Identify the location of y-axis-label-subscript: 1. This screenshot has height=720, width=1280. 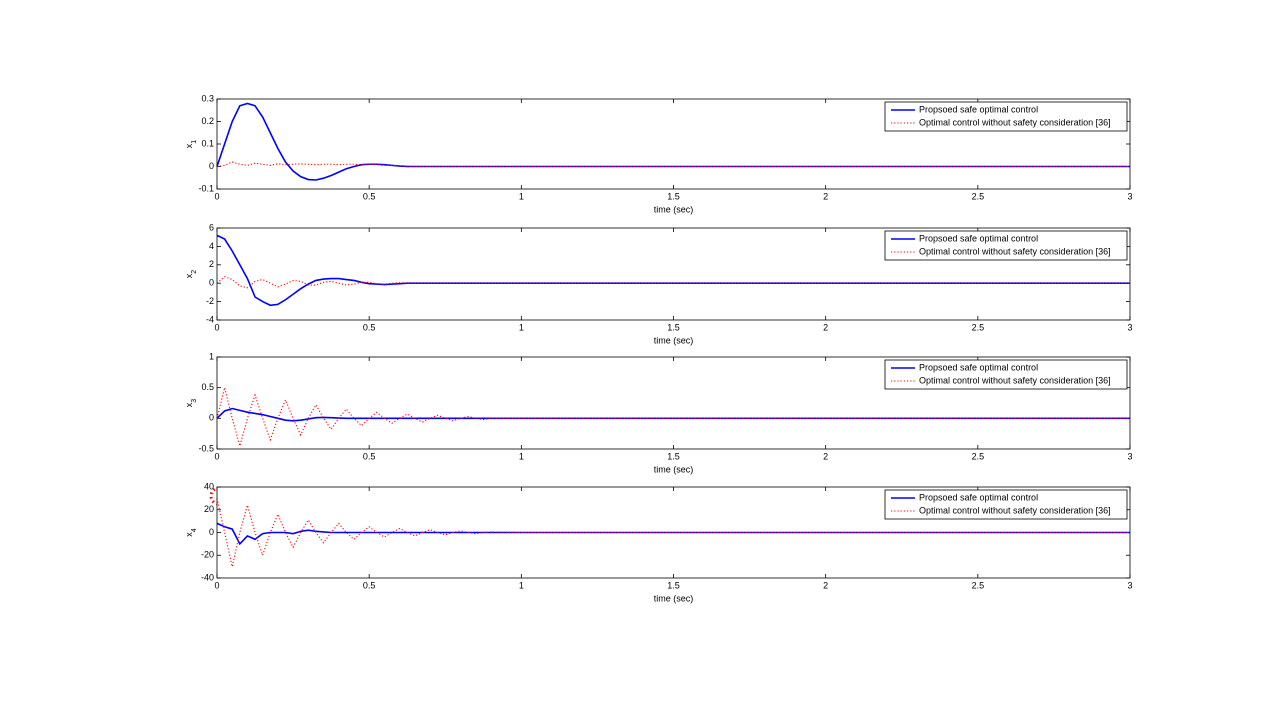
(194, 142).